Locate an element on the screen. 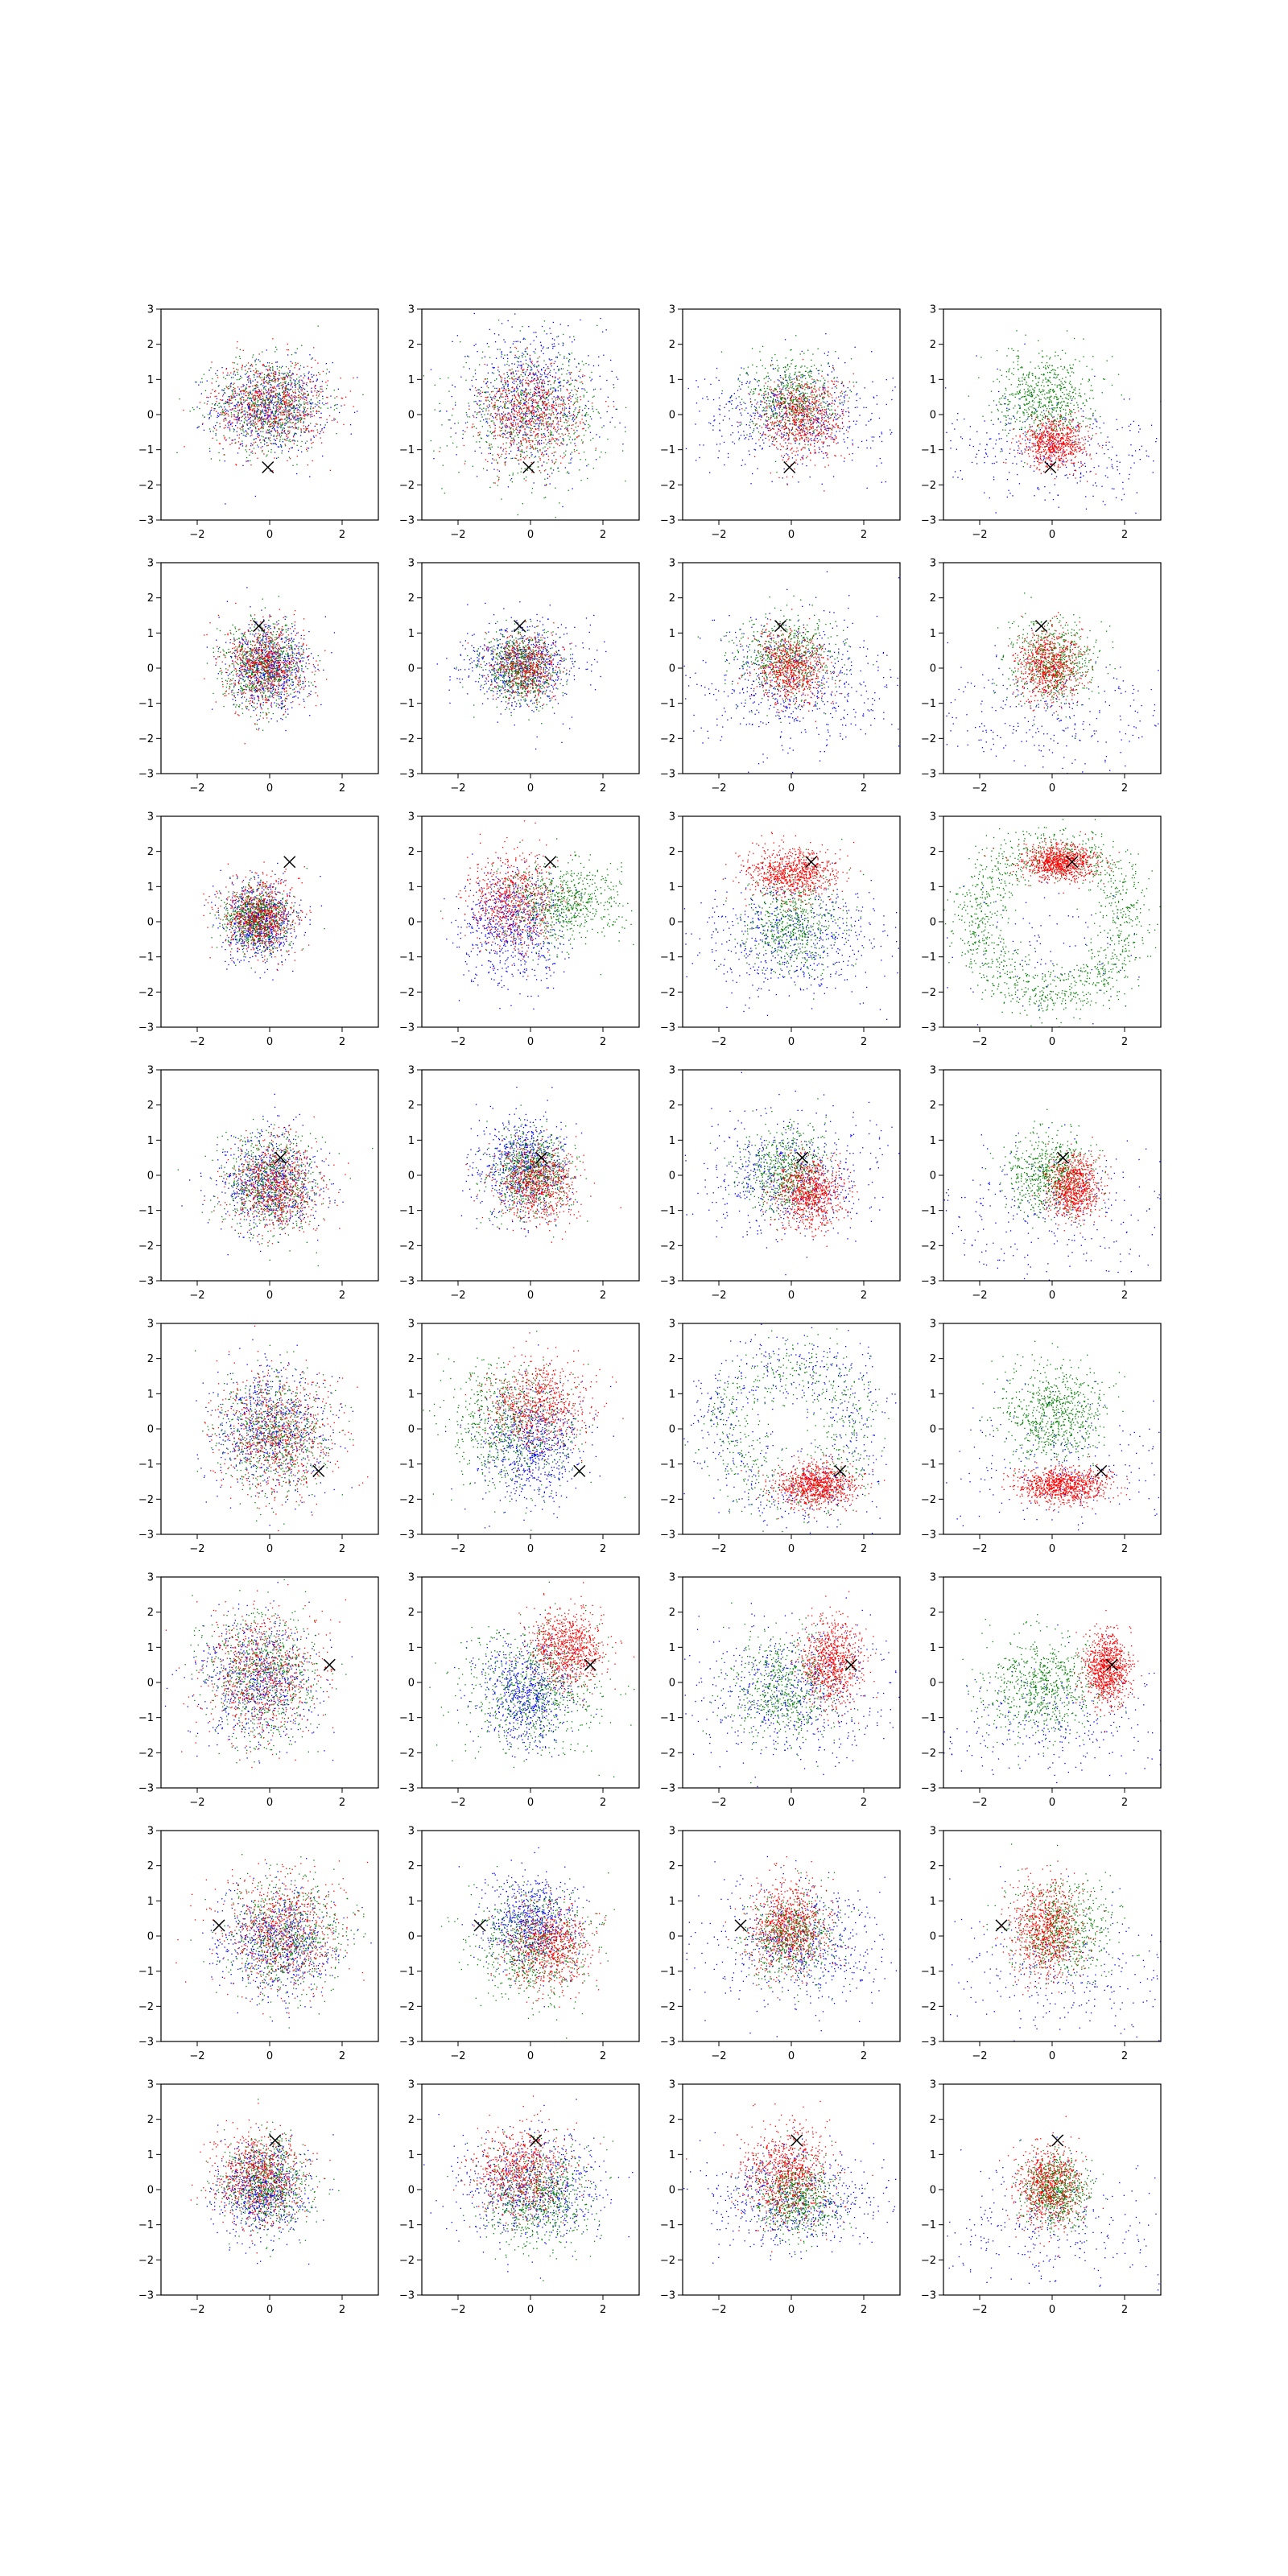  series-red-r6-c4 is located at coordinates (1108, 1671).